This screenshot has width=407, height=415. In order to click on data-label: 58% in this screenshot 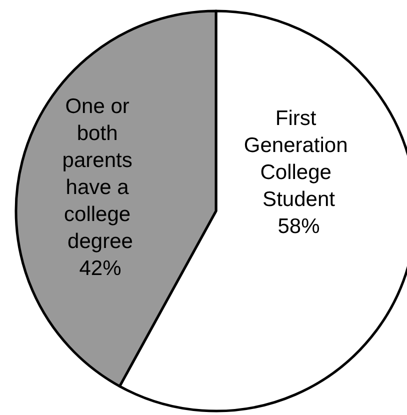, I will do `click(299, 226)`.